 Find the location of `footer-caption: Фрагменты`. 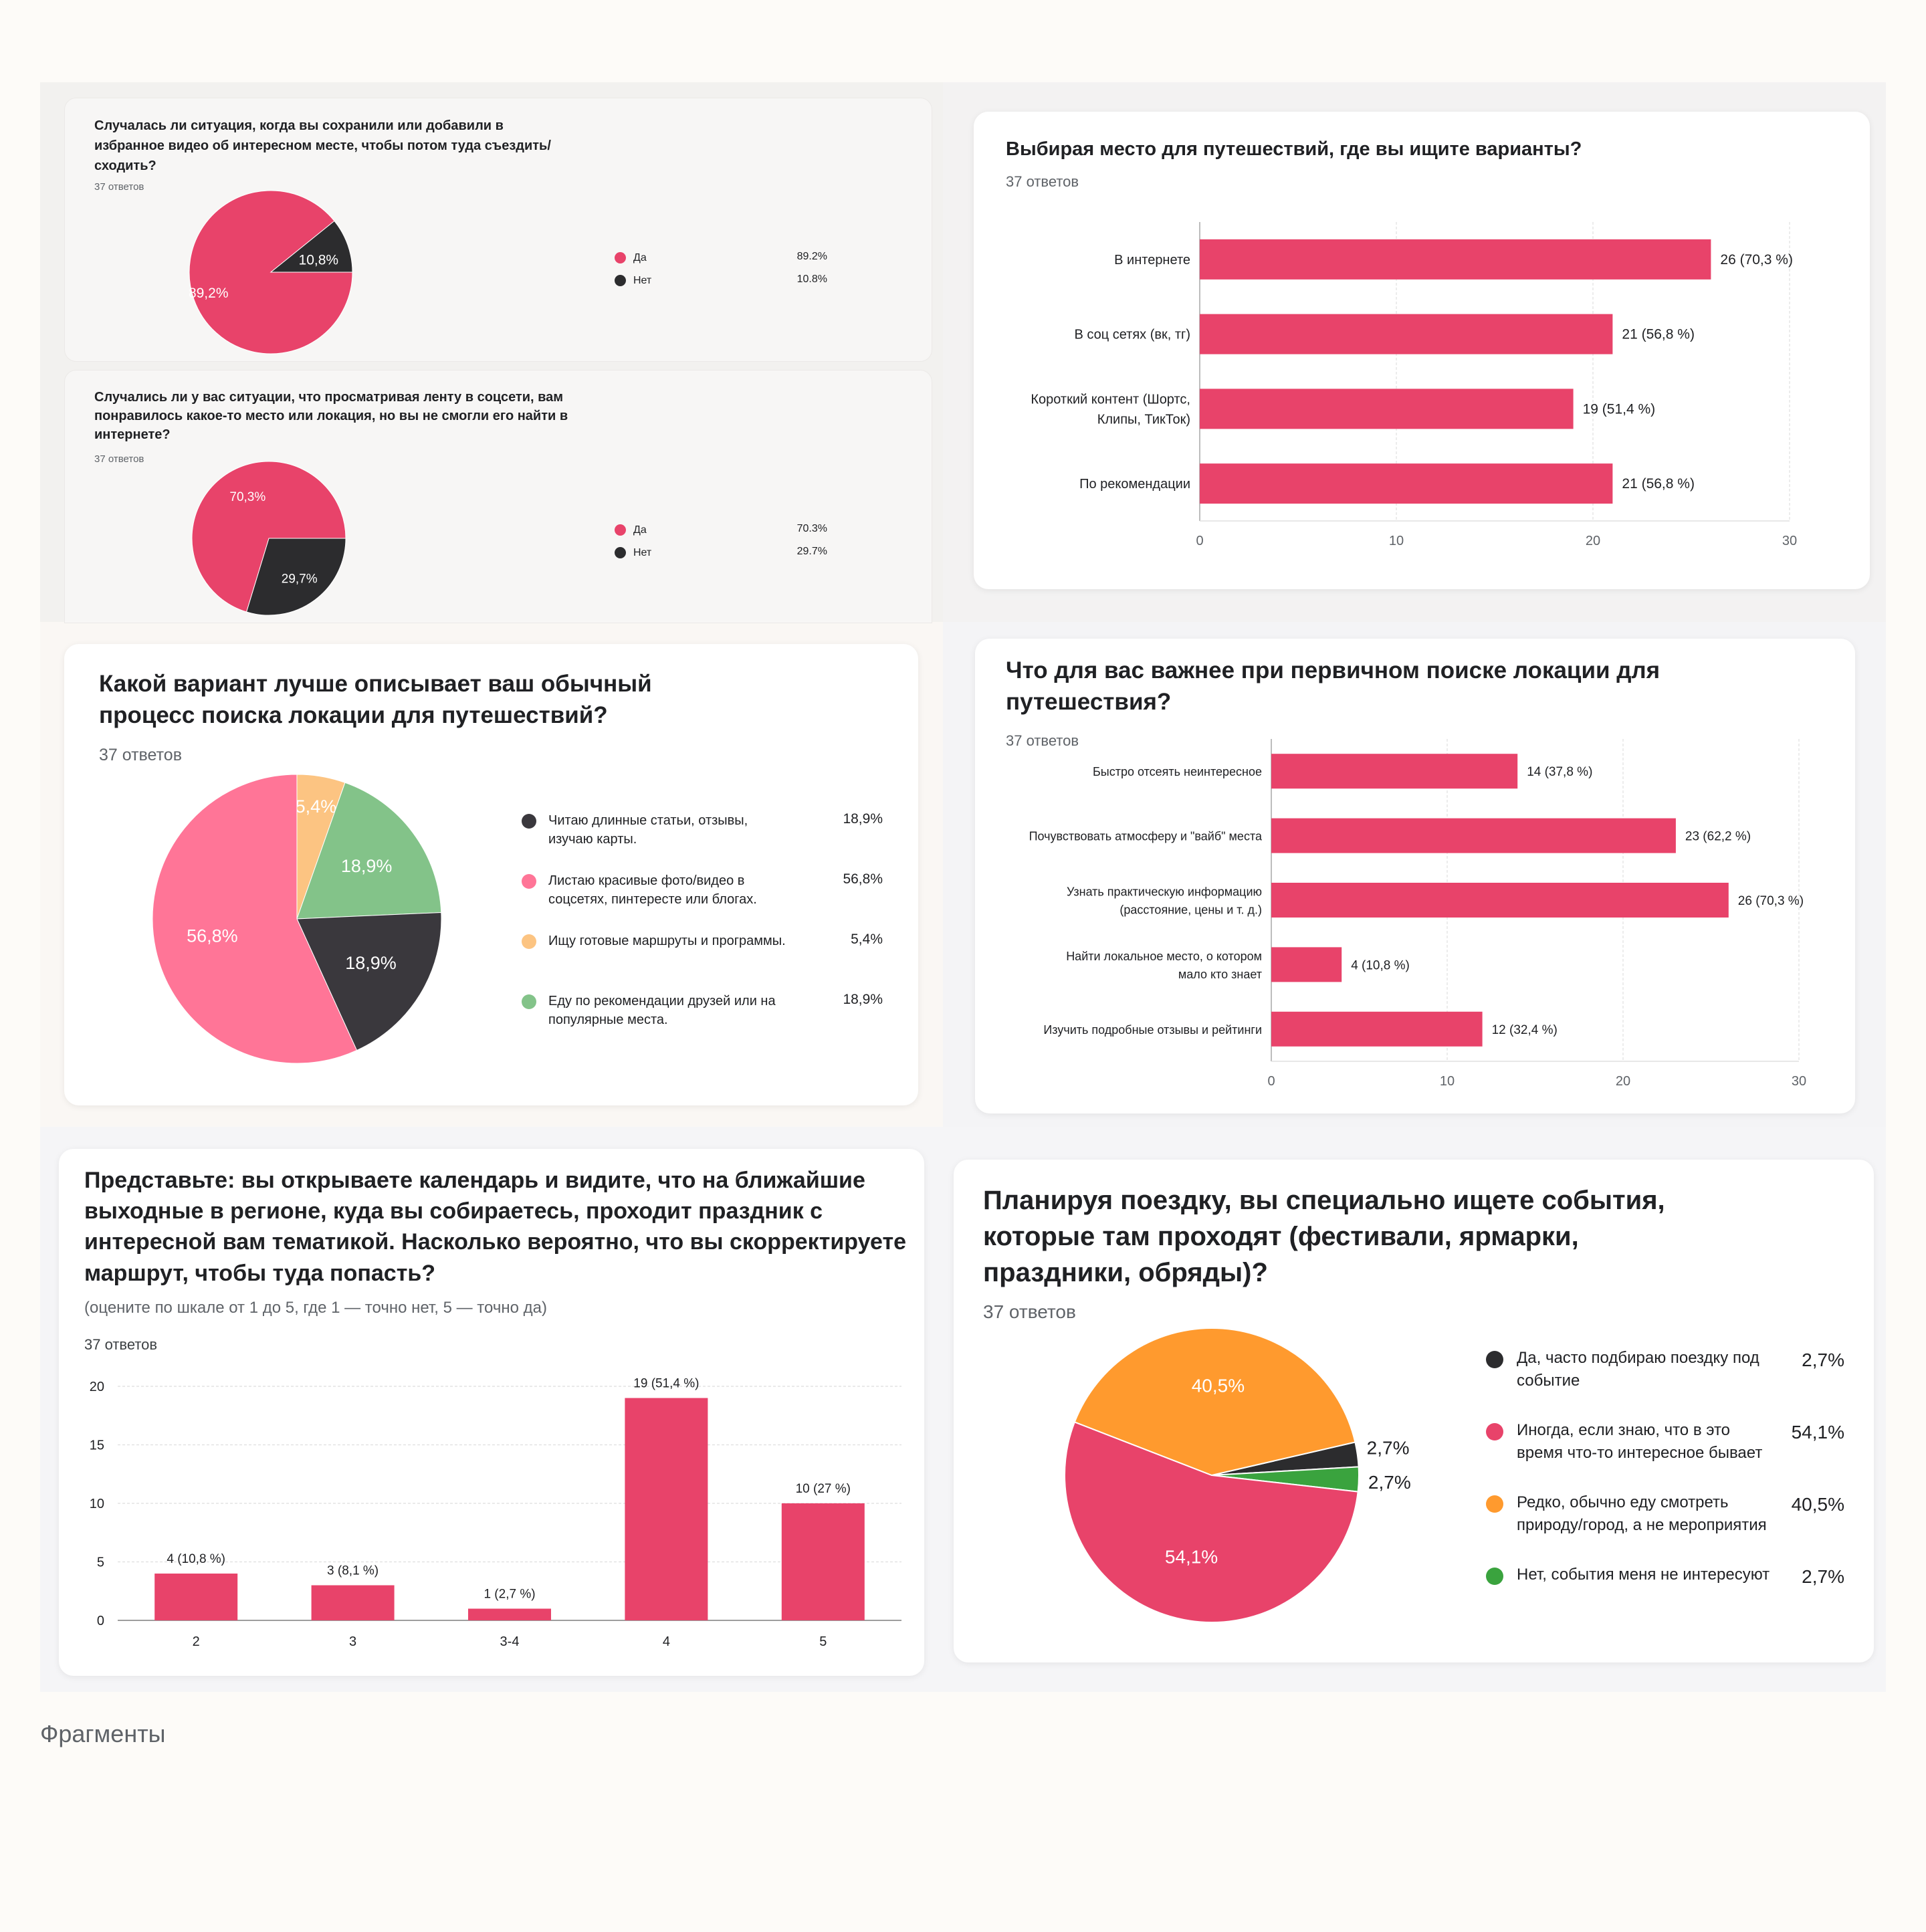

footer-caption: Фрагменты is located at coordinates (103, 1733).